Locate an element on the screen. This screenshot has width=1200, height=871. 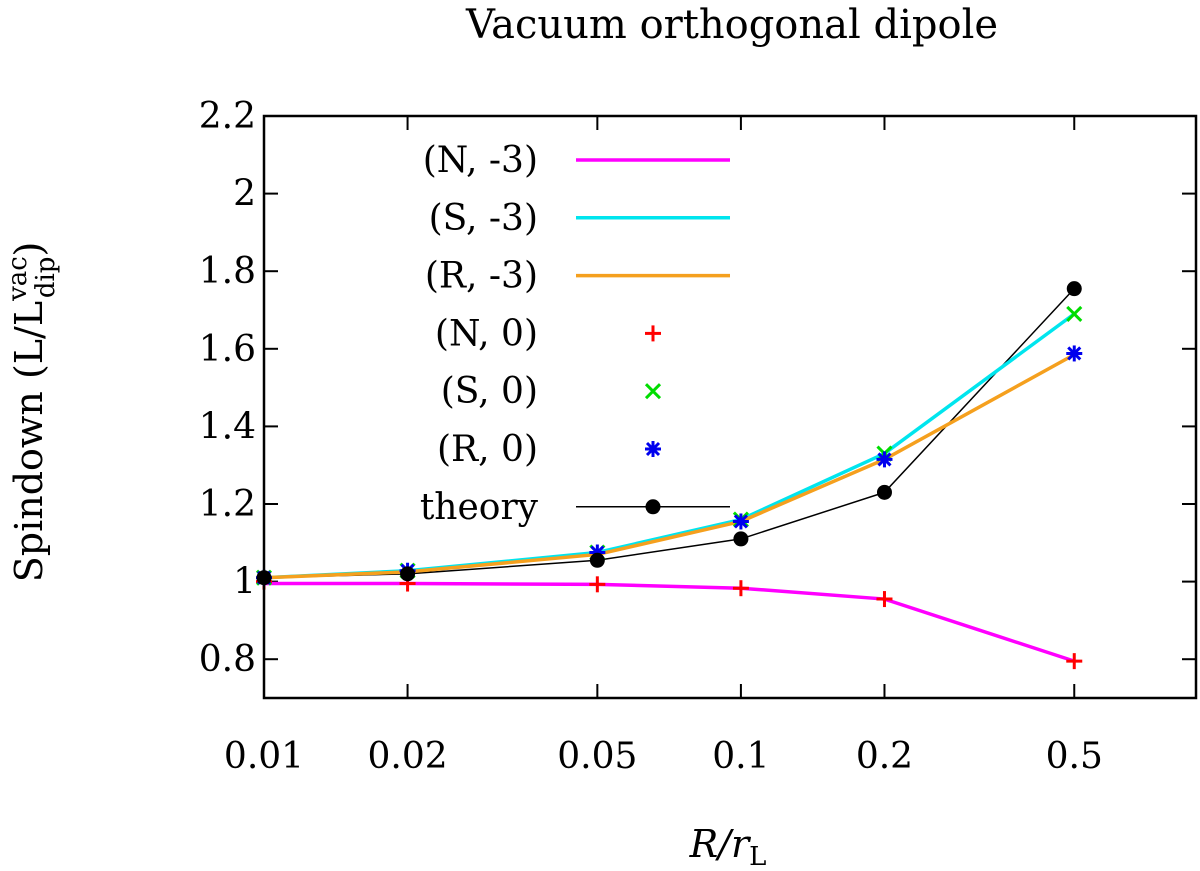
y-axis-label-tail: ) is located at coordinates (29, 249).